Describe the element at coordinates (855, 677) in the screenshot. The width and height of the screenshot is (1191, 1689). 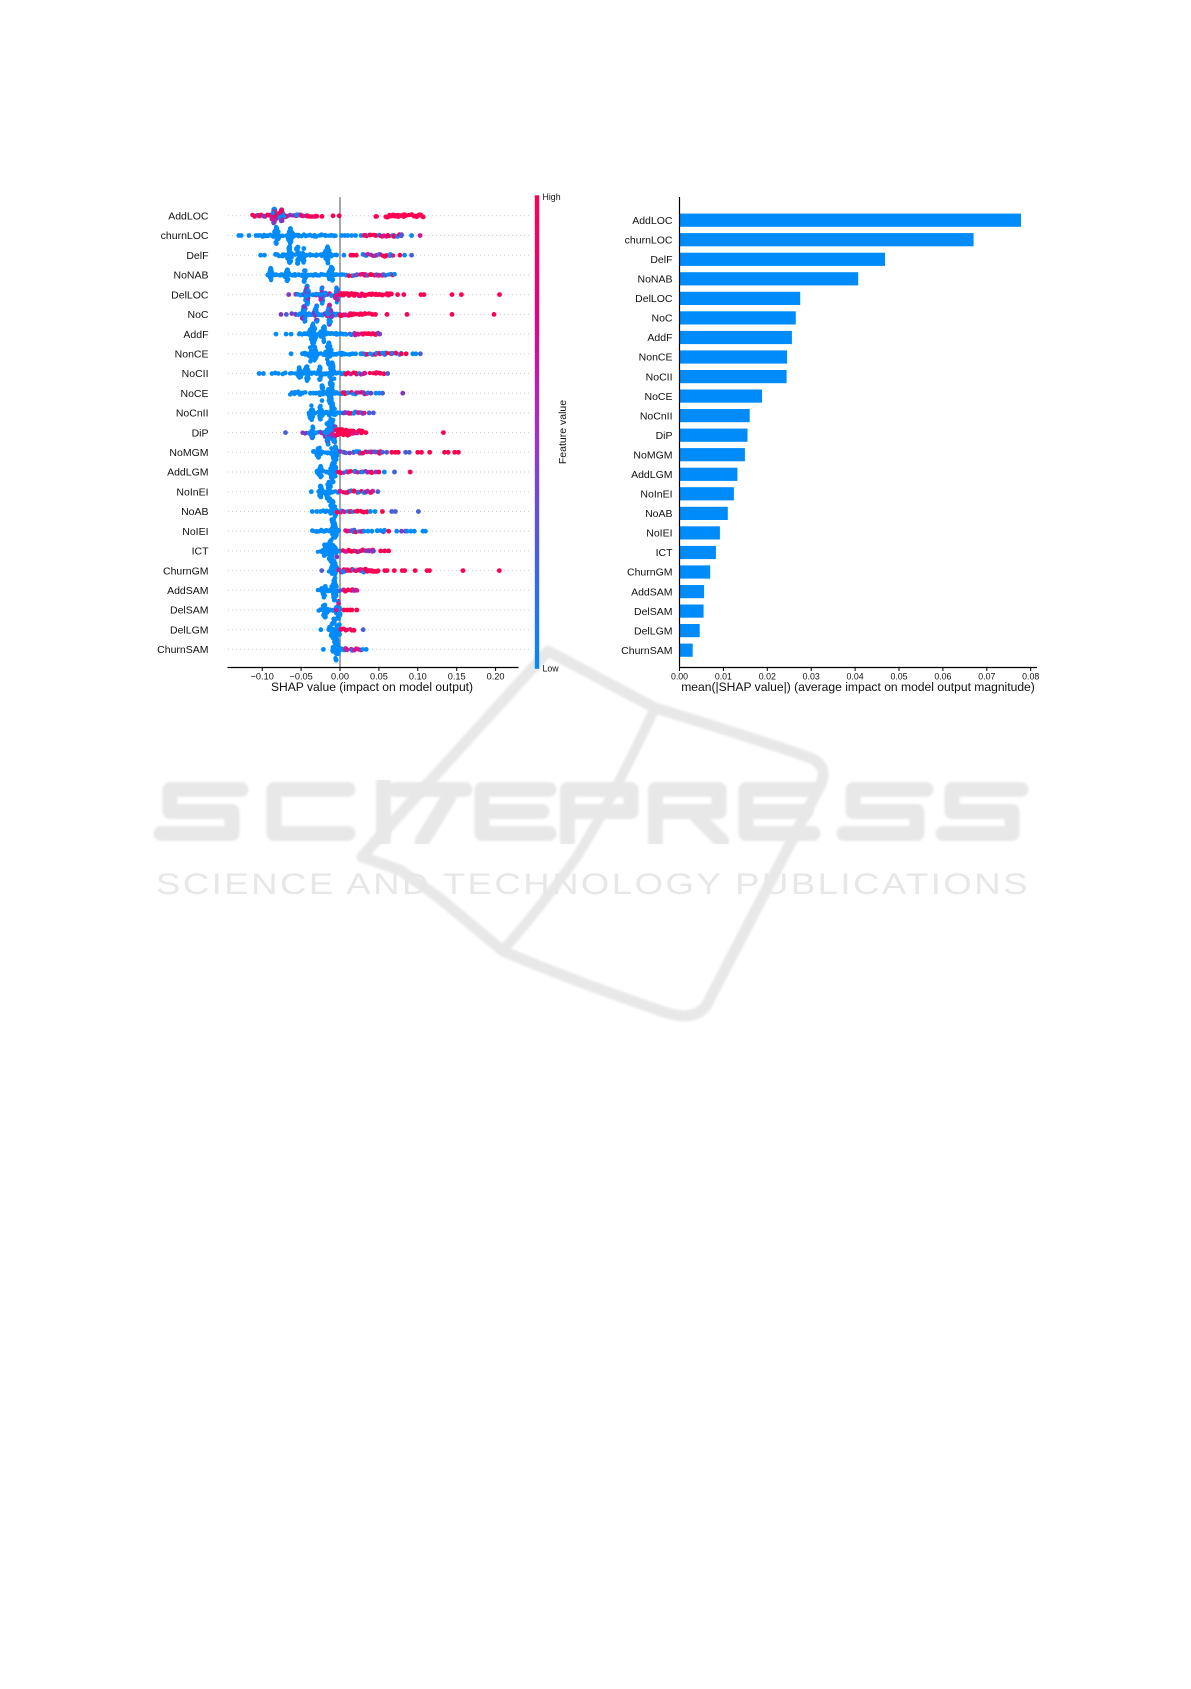
I see `svg-text: 0.04` at that location.